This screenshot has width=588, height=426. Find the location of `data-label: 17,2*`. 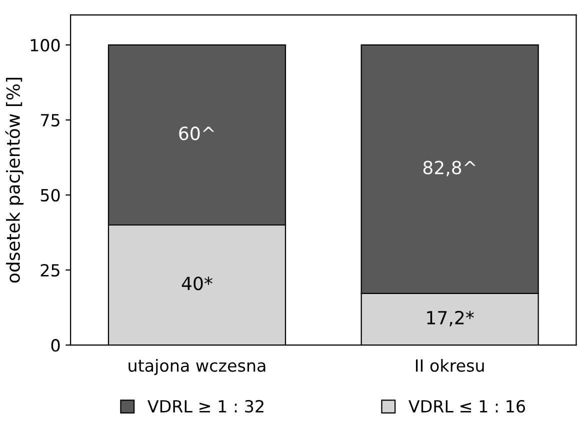

data-label: 17,2* is located at coordinates (450, 318).